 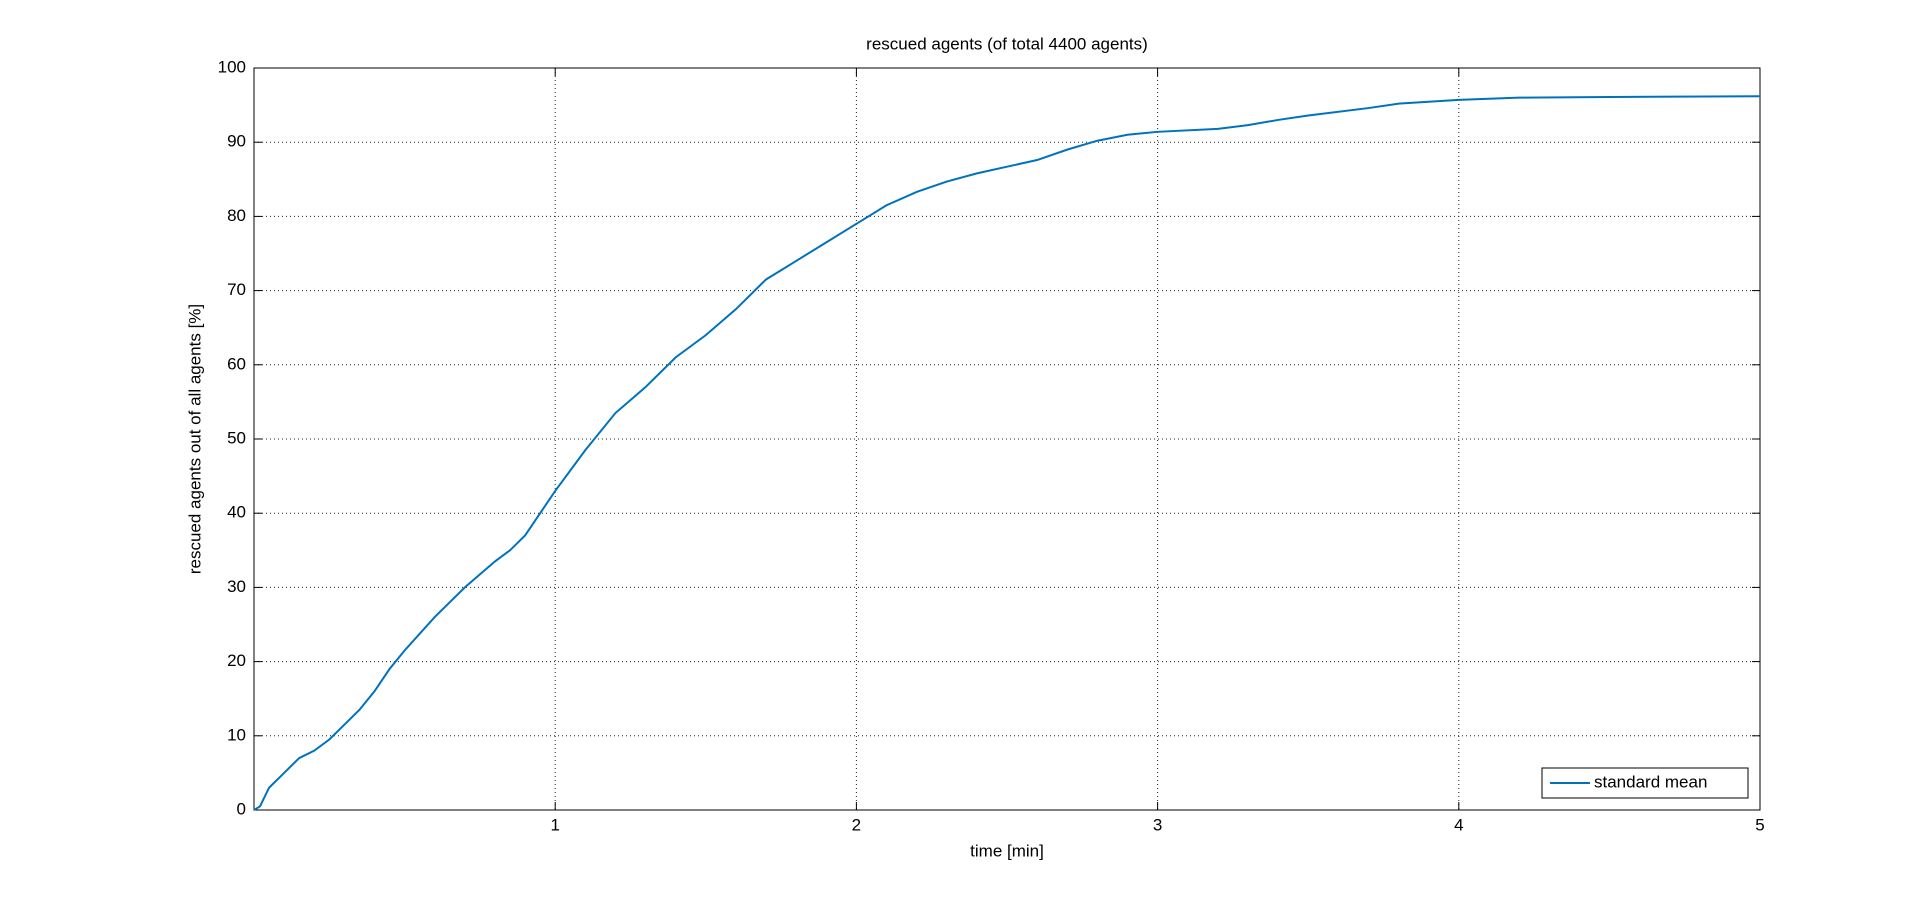 I want to click on y-tick-label: 90, so click(x=236, y=141).